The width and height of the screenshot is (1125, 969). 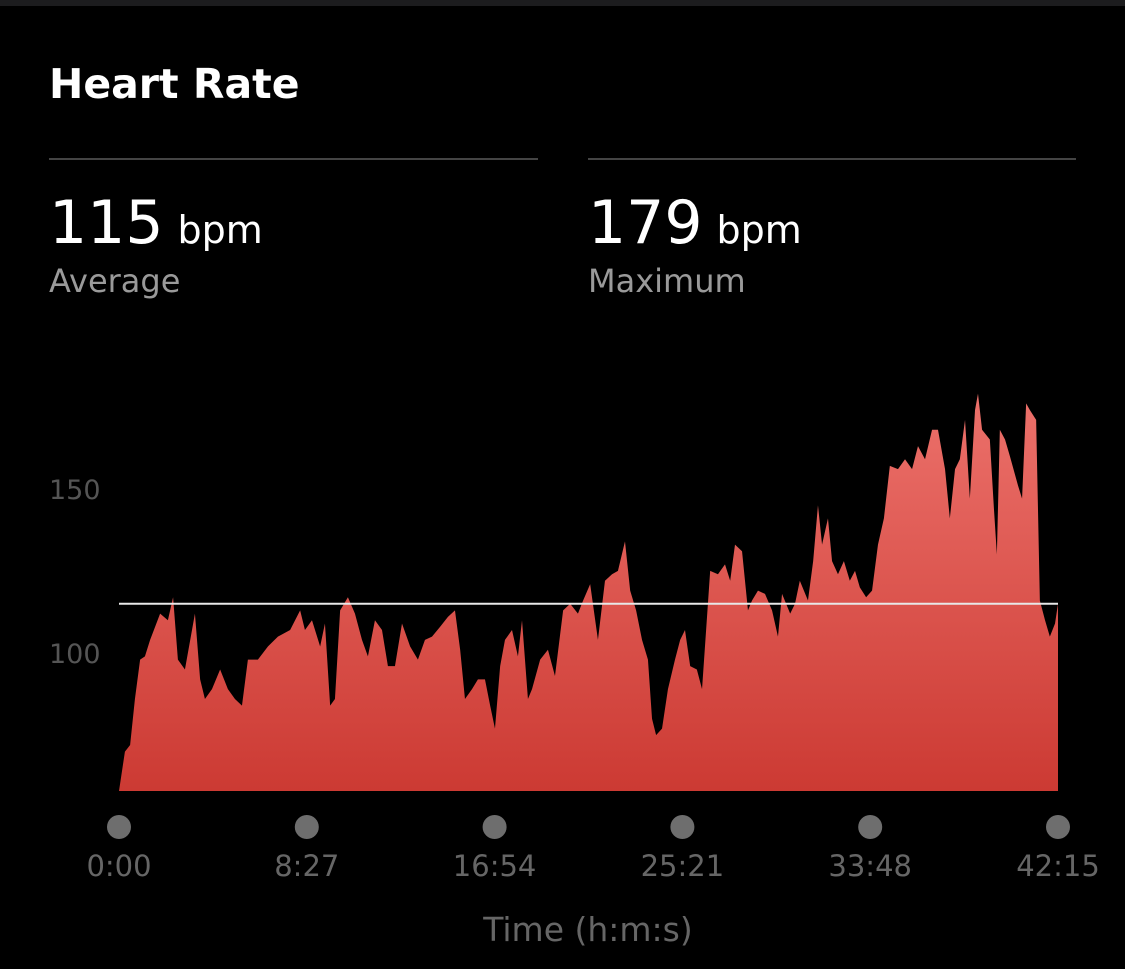 I want to click on top-bar, so click(x=562, y=3).